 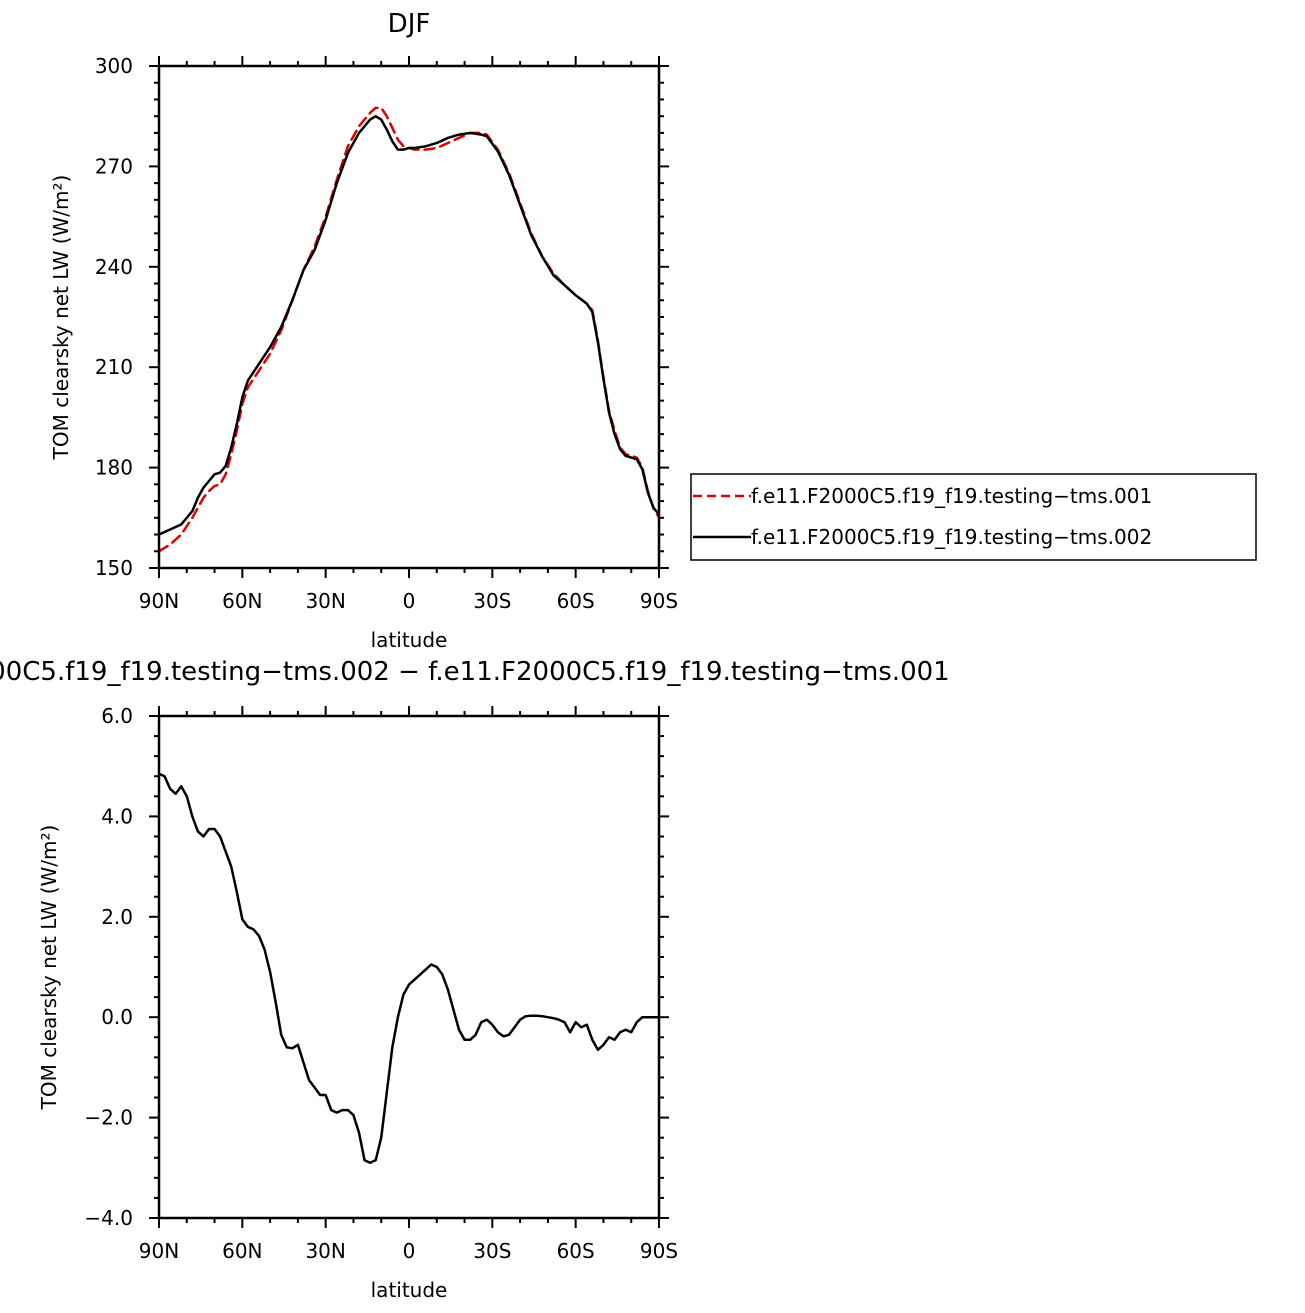 What do you see at coordinates (114, 367) in the screenshot?
I see `top-y-tick-label: 210` at bounding box center [114, 367].